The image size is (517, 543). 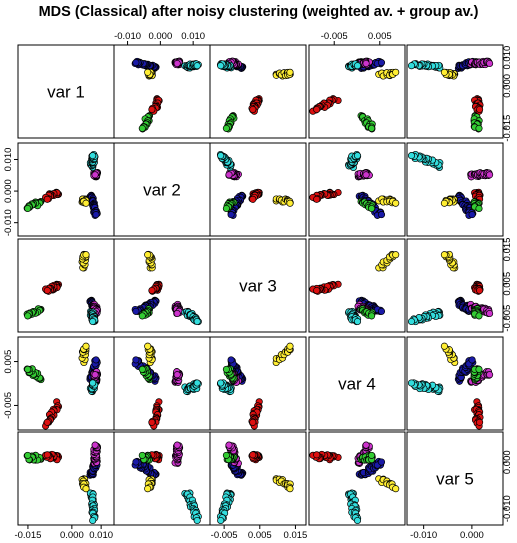 I want to click on x-tick-label: 0.000, so click(x=72, y=535).